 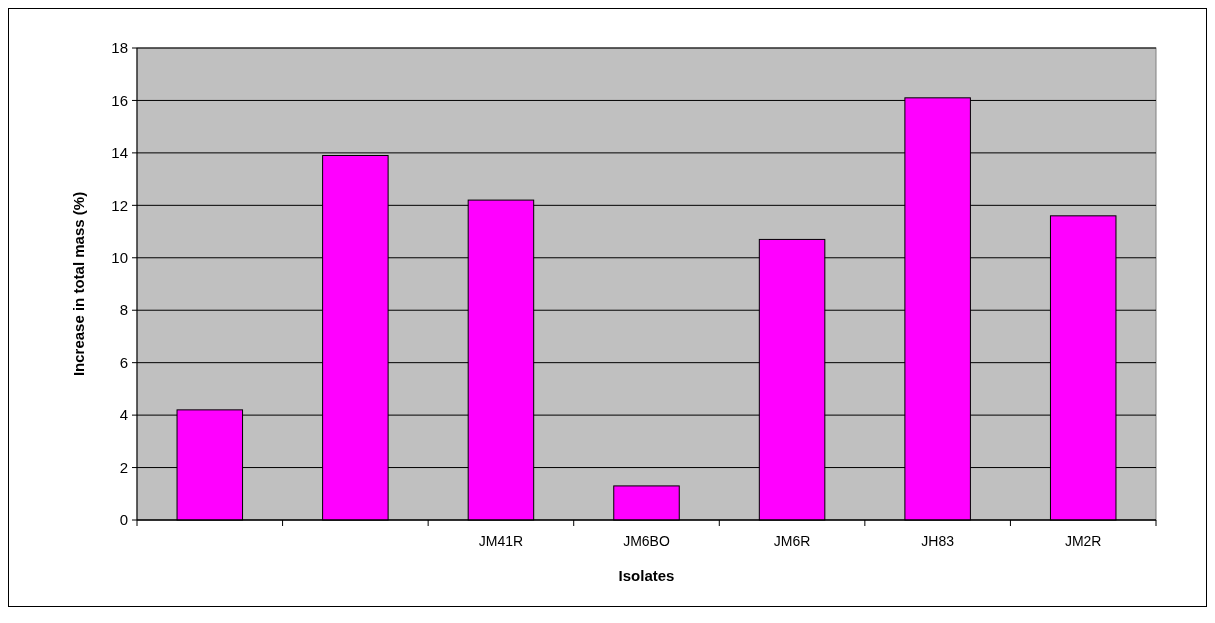 What do you see at coordinates (123, 362) in the screenshot?
I see `y-tick-label: 6` at bounding box center [123, 362].